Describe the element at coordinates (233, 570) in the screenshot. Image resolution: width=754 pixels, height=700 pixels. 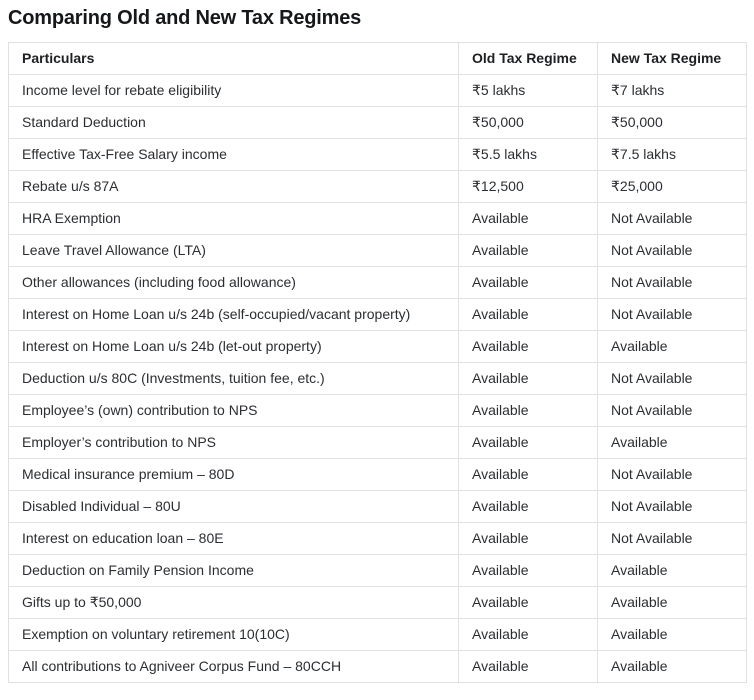
I see `cell-particulars: Deduction on Family Pension Income` at that location.